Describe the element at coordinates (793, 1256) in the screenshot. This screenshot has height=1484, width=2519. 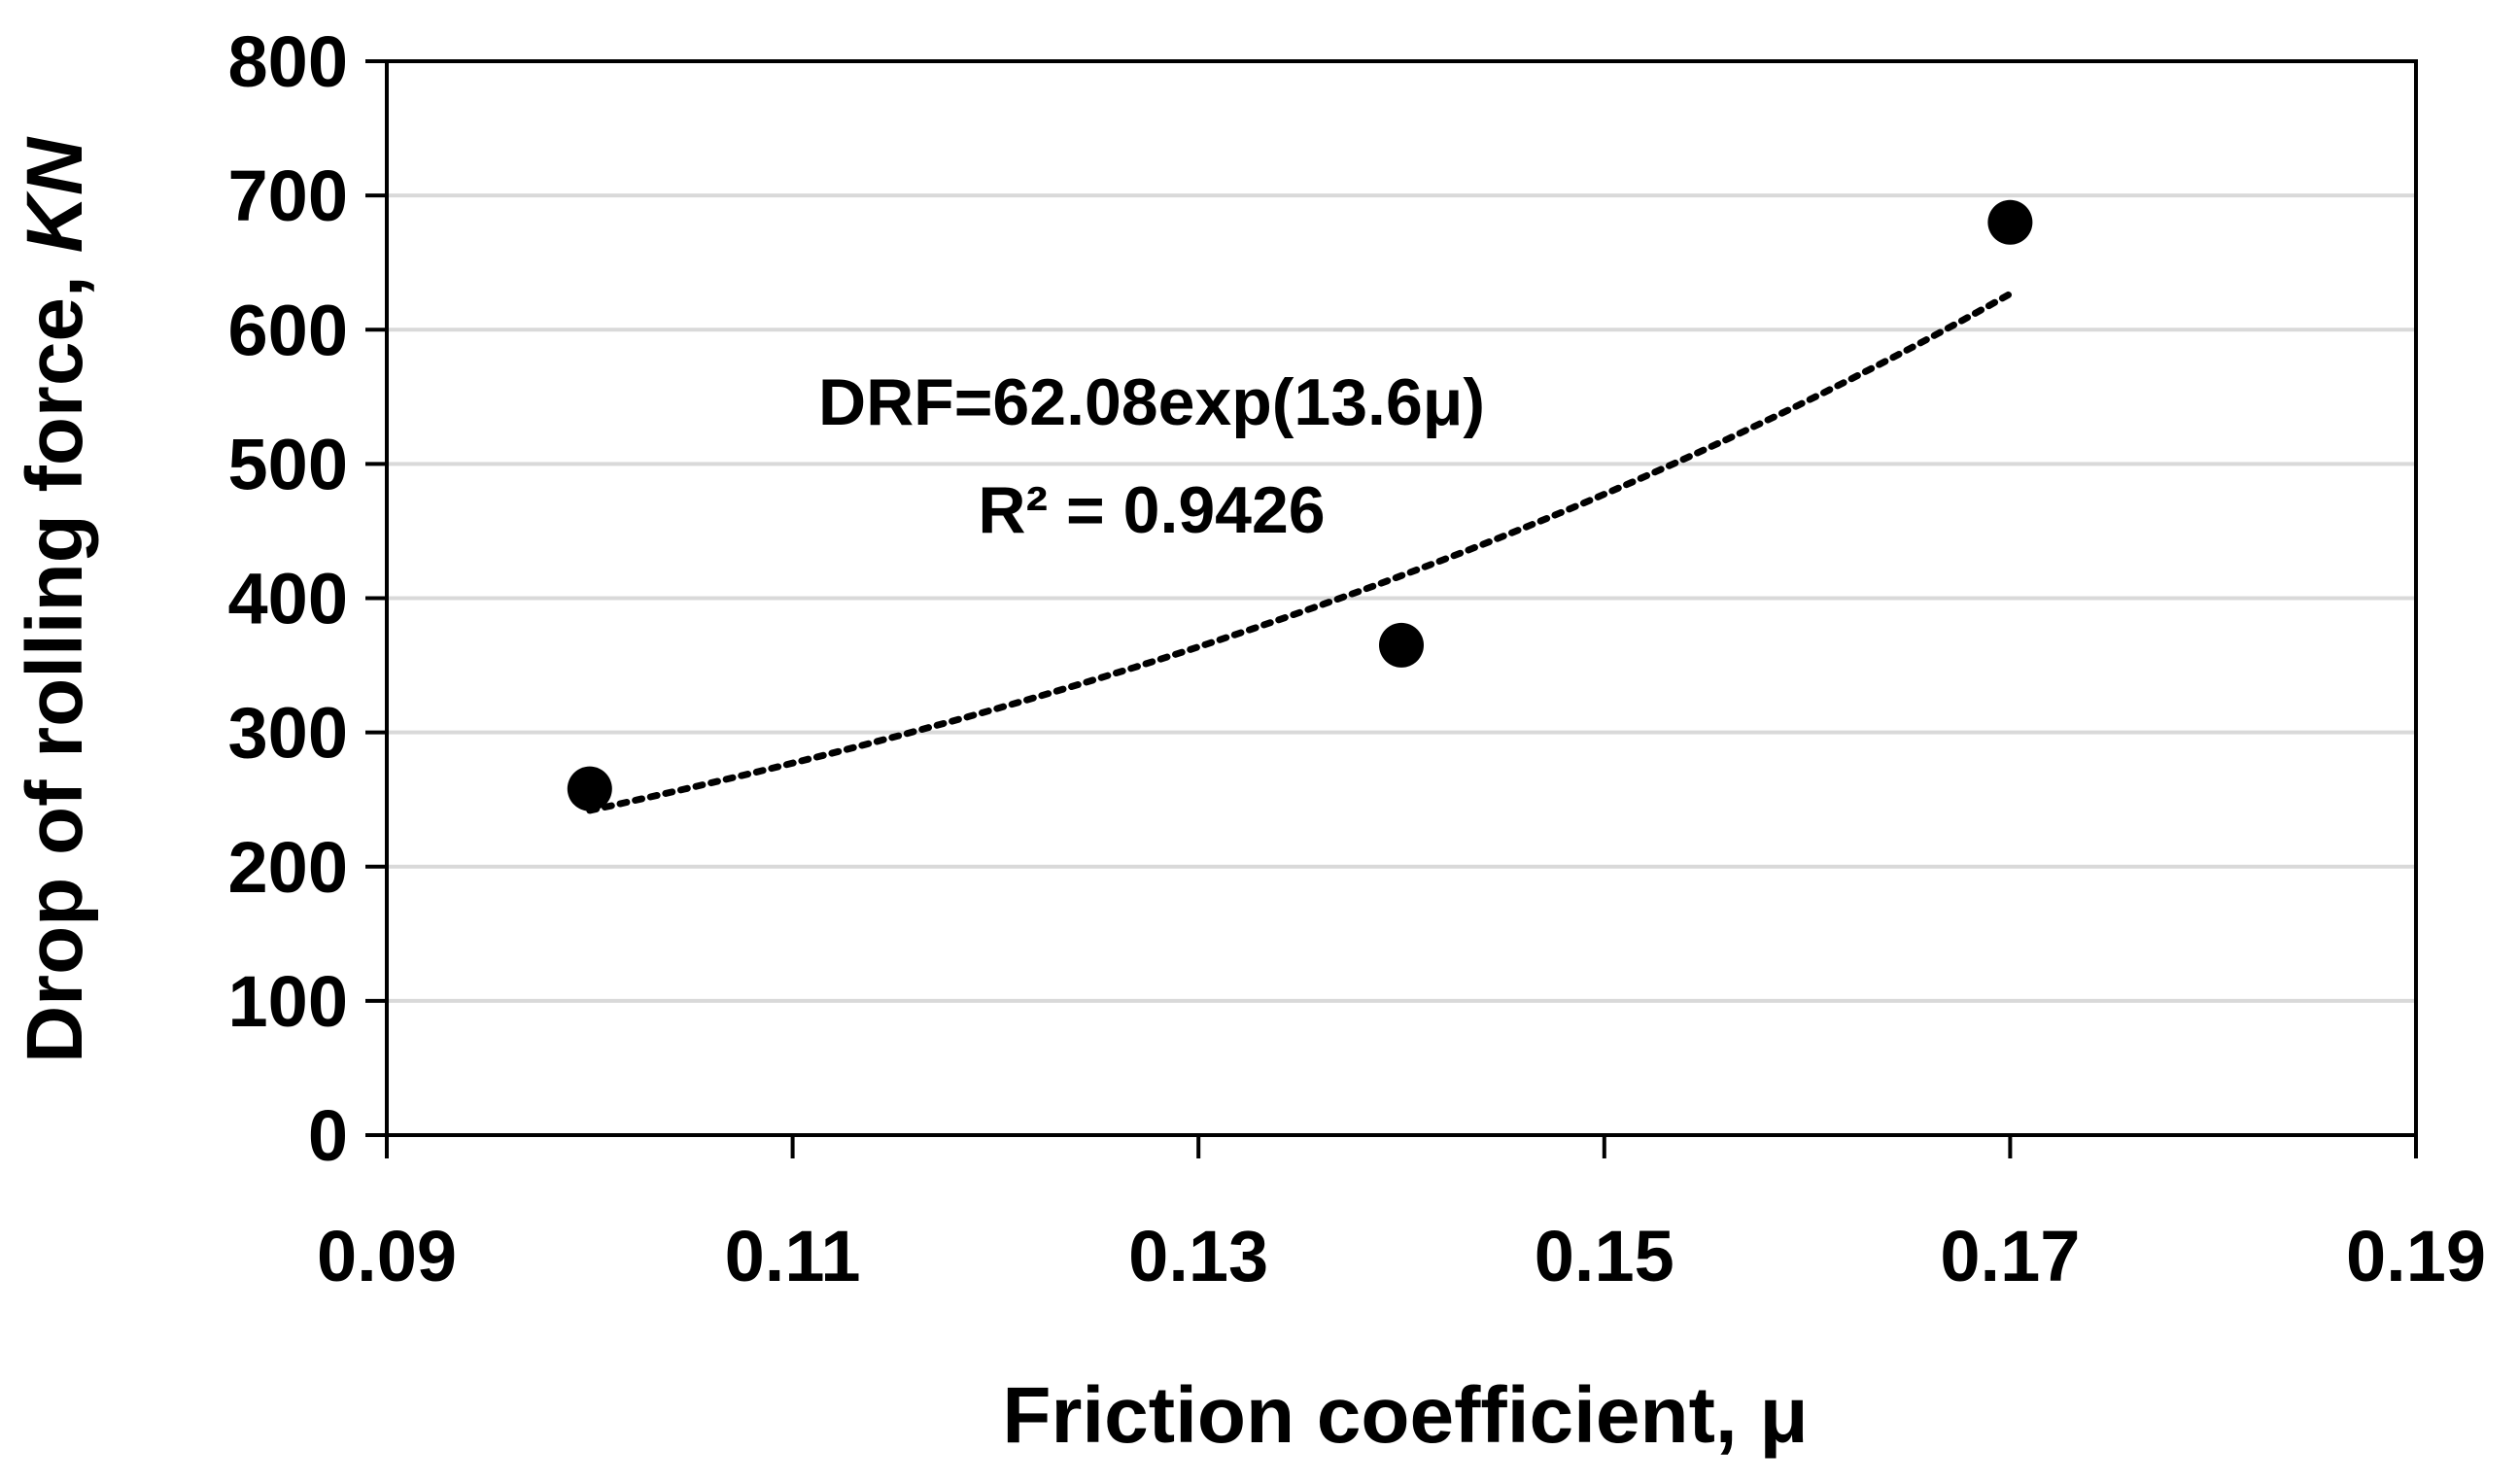
I see `x-tick-label-0.11: 0.11` at that location.